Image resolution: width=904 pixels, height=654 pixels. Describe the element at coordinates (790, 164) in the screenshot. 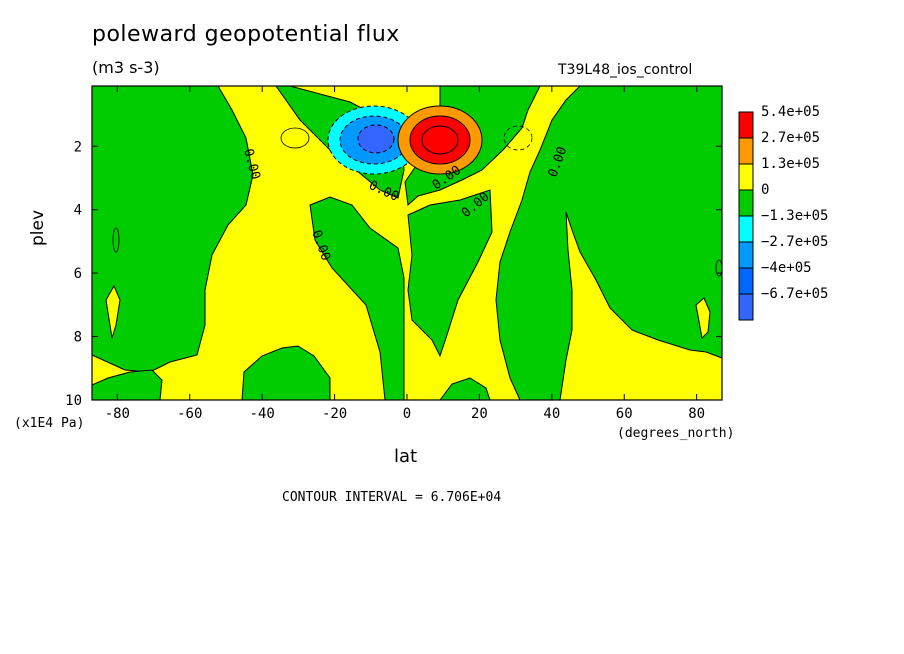

I see `colorbar-label: 1.3e+05` at that location.